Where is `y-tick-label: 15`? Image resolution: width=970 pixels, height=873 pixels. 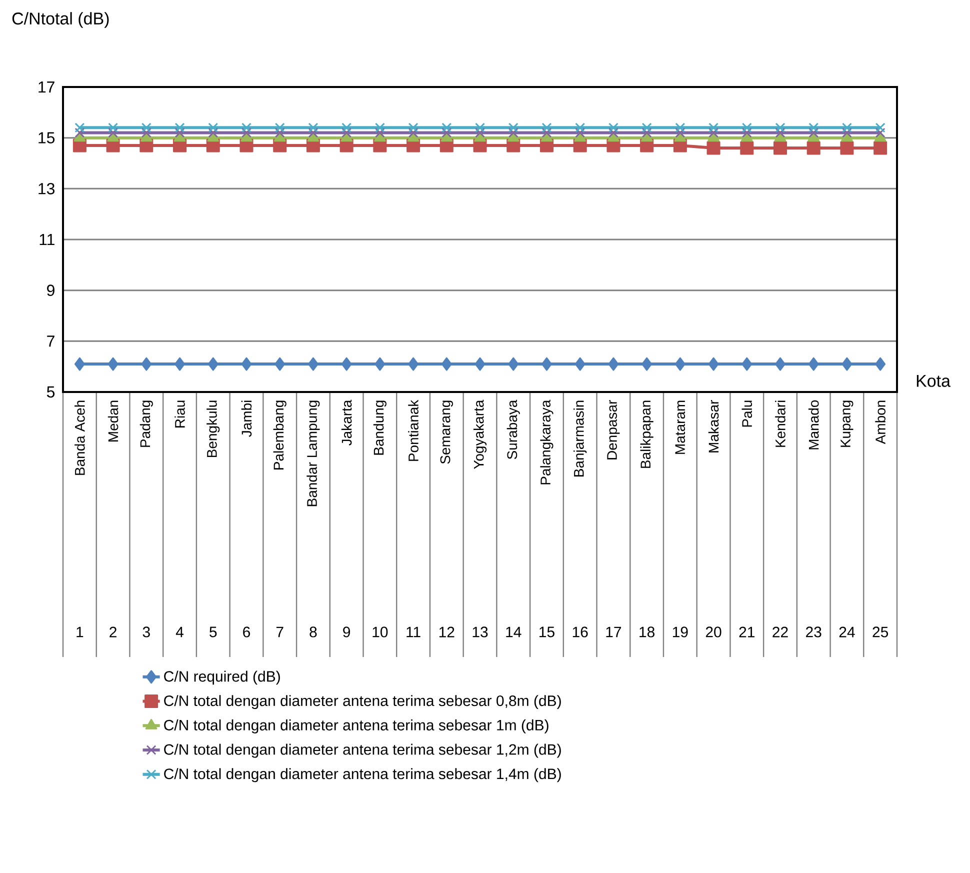
y-tick-label: 15 is located at coordinates (46, 138).